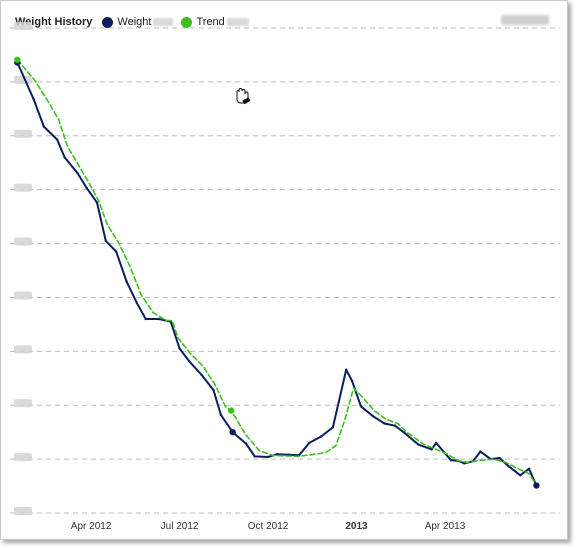  What do you see at coordinates (180, 526) in the screenshot?
I see `x-tick-label-1: Jul 2012` at bounding box center [180, 526].